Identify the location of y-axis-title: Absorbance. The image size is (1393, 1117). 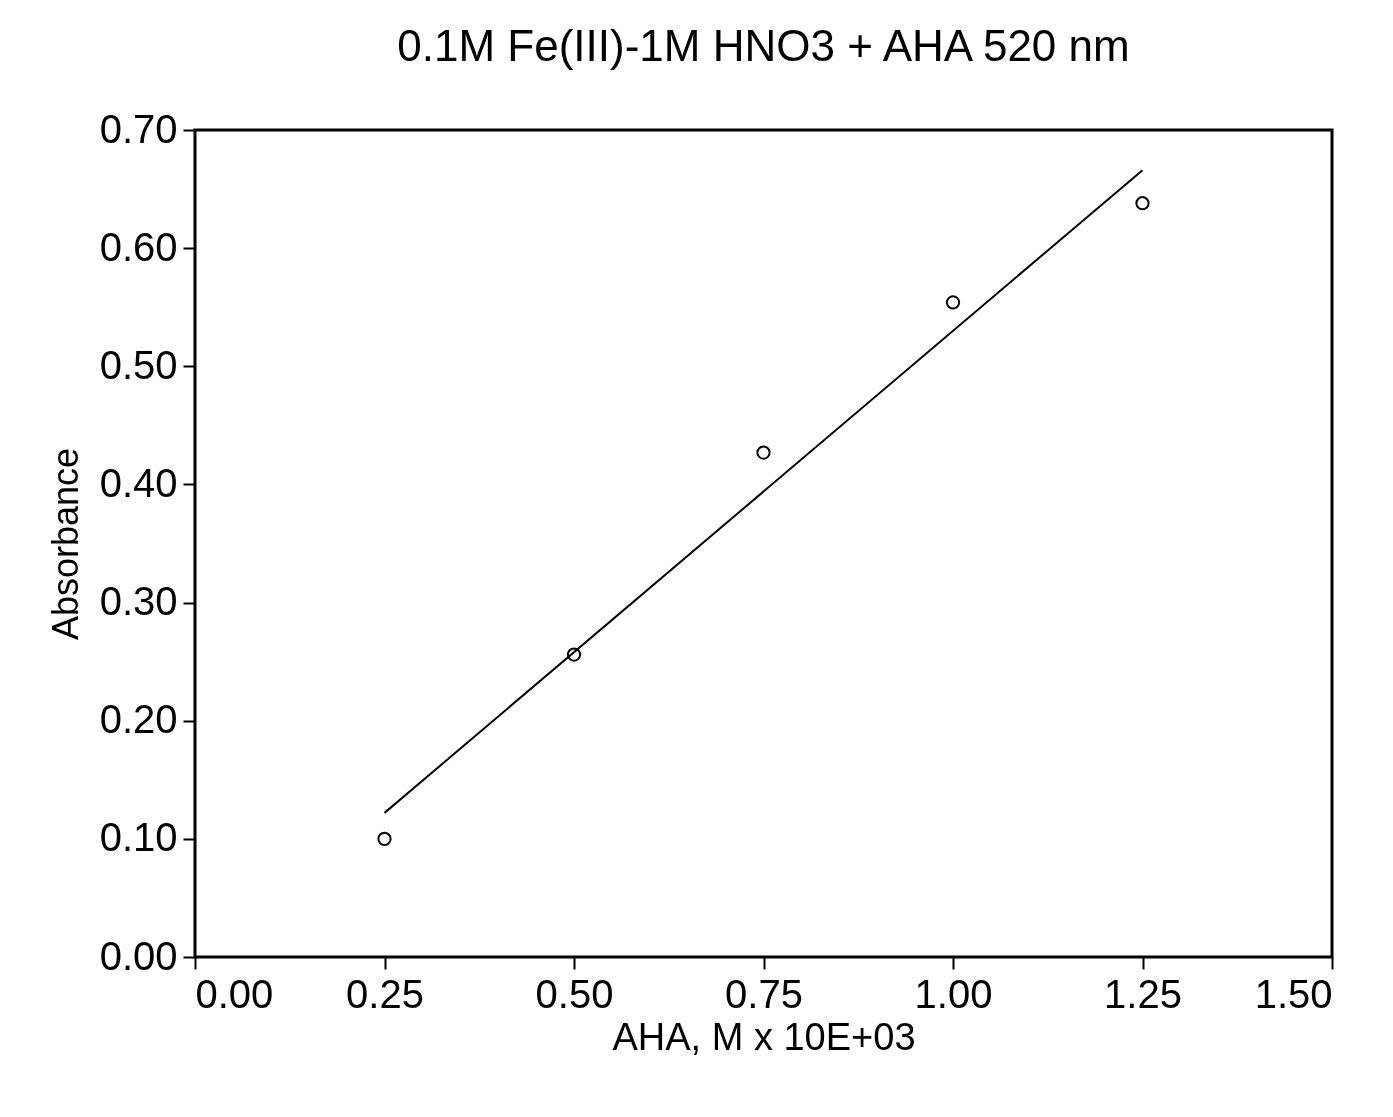
(65, 544).